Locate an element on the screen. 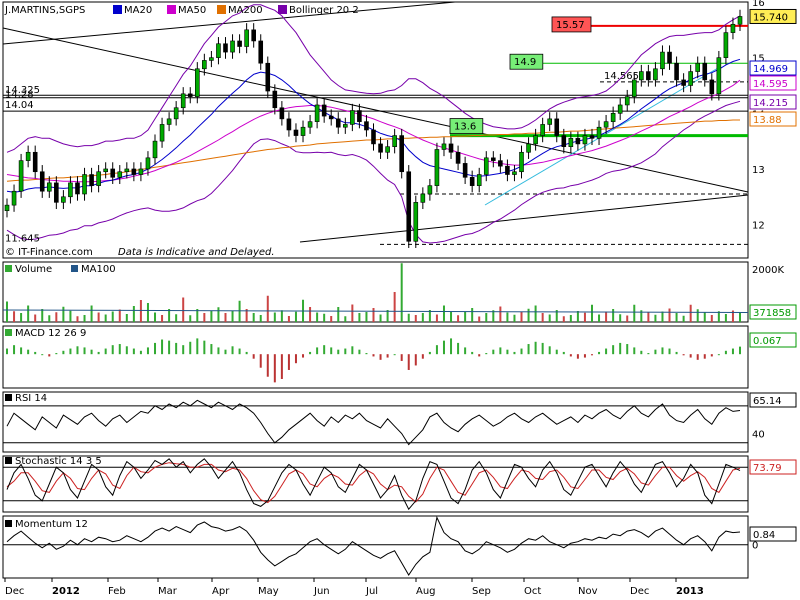 The image size is (800, 600). momentum-y-tick: 0 is located at coordinates (755, 546).